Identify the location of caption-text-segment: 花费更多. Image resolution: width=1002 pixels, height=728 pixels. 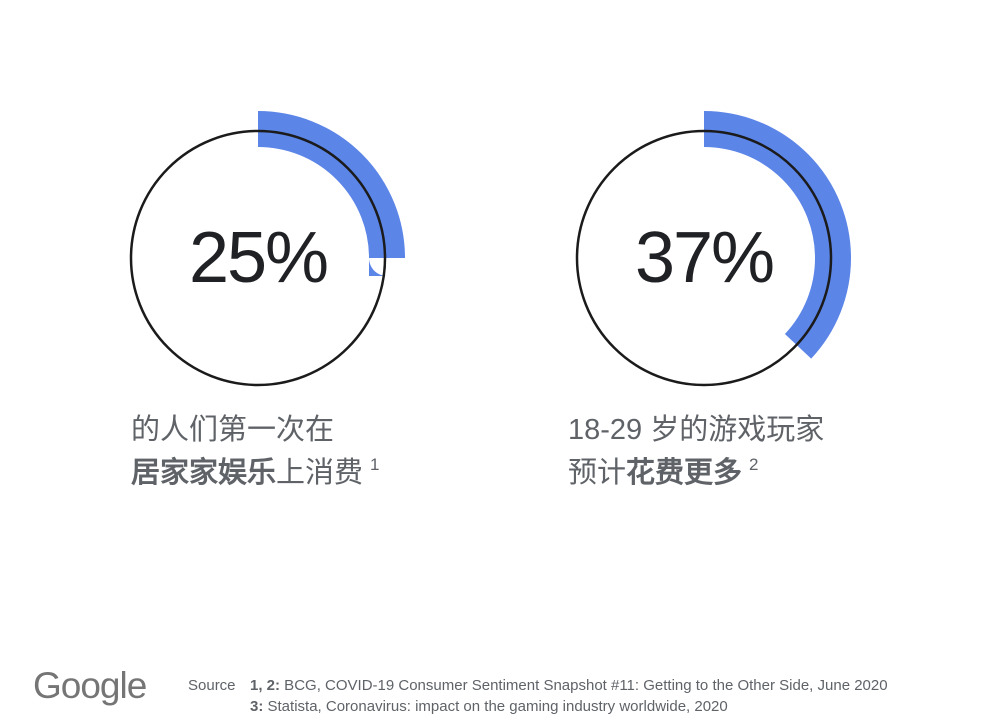
(684, 473).